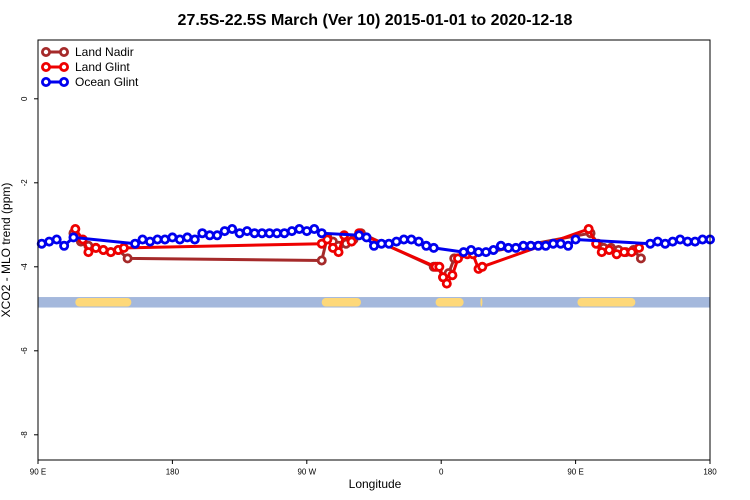  What do you see at coordinates (24, 435) in the screenshot?
I see `y-tick-label: -8` at bounding box center [24, 435].